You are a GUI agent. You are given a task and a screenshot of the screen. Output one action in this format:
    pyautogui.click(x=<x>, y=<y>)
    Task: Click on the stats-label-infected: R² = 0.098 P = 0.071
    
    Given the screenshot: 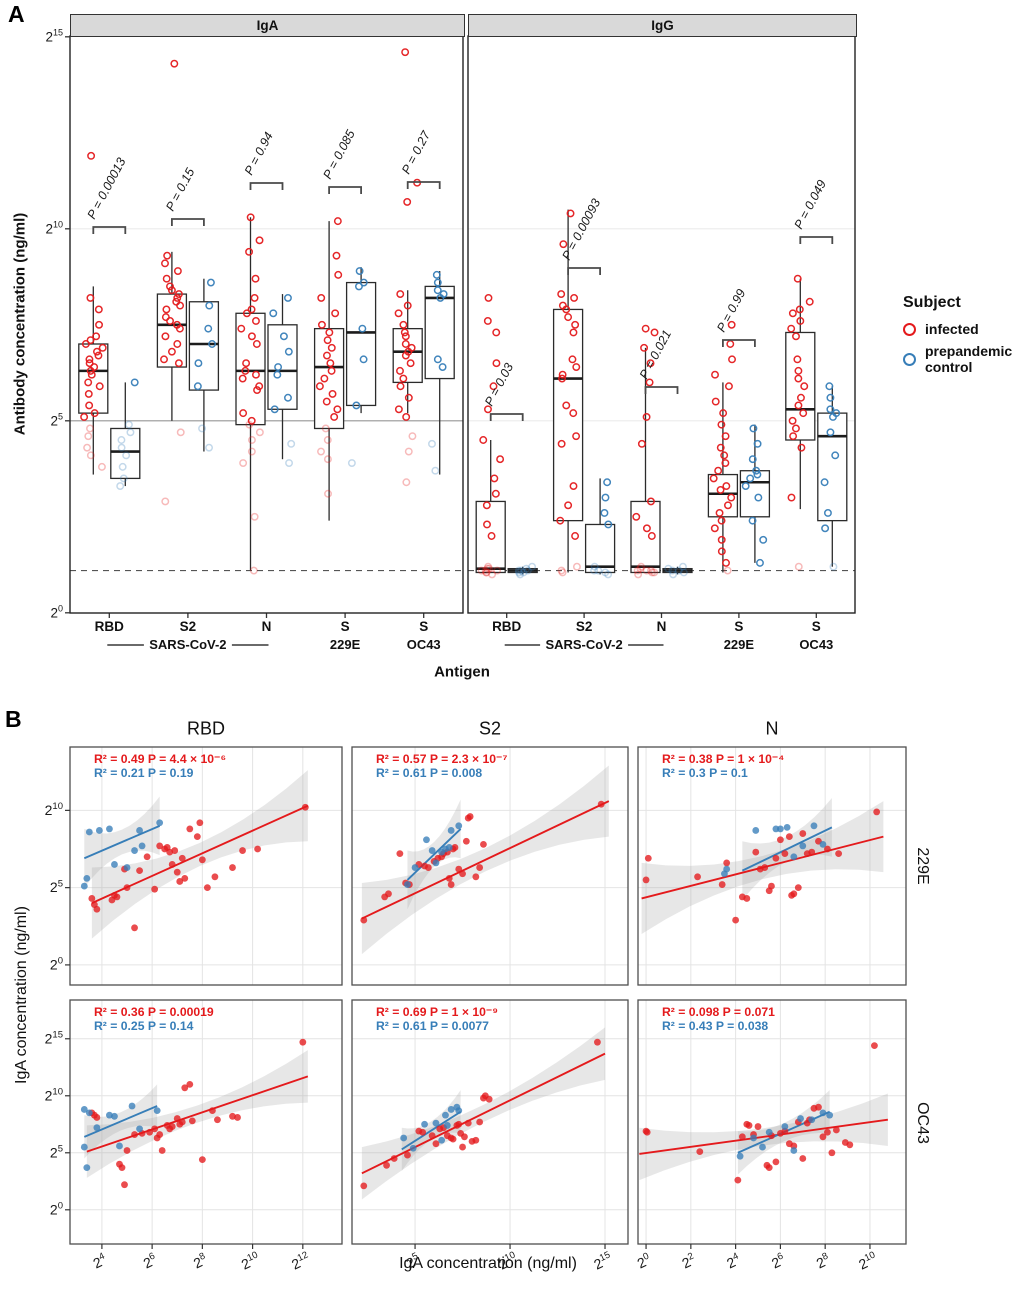 What is the action you would take?
    pyautogui.click(x=718, y=1012)
    